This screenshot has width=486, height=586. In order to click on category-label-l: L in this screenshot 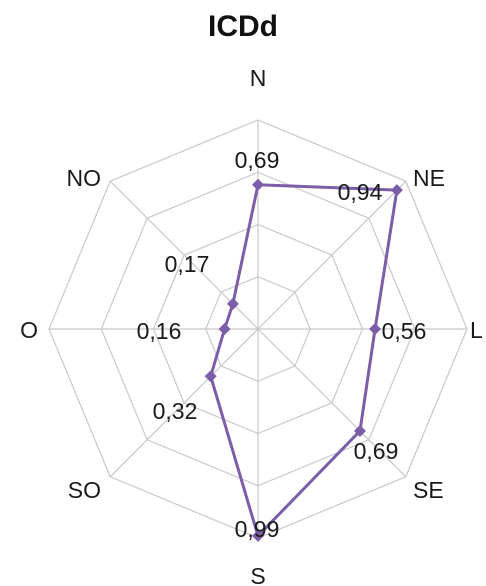, I will do `click(476, 330)`.